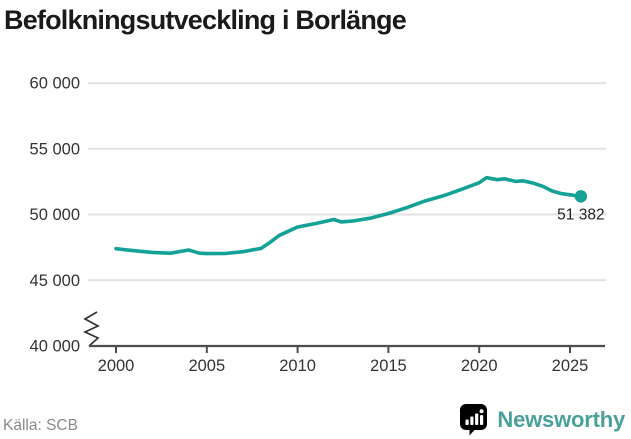 The width and height of the screenshot is (631, 439). I want to click on logo-wordmark: Newsworthy, so click(561, 419).